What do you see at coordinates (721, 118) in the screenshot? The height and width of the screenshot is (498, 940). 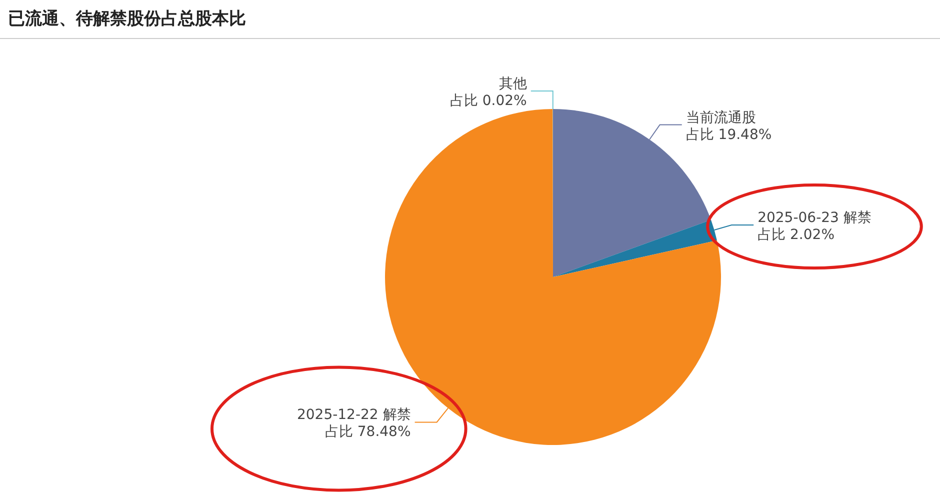 I see `slice-label: 当前流通股` at bounding box center [721, 118].